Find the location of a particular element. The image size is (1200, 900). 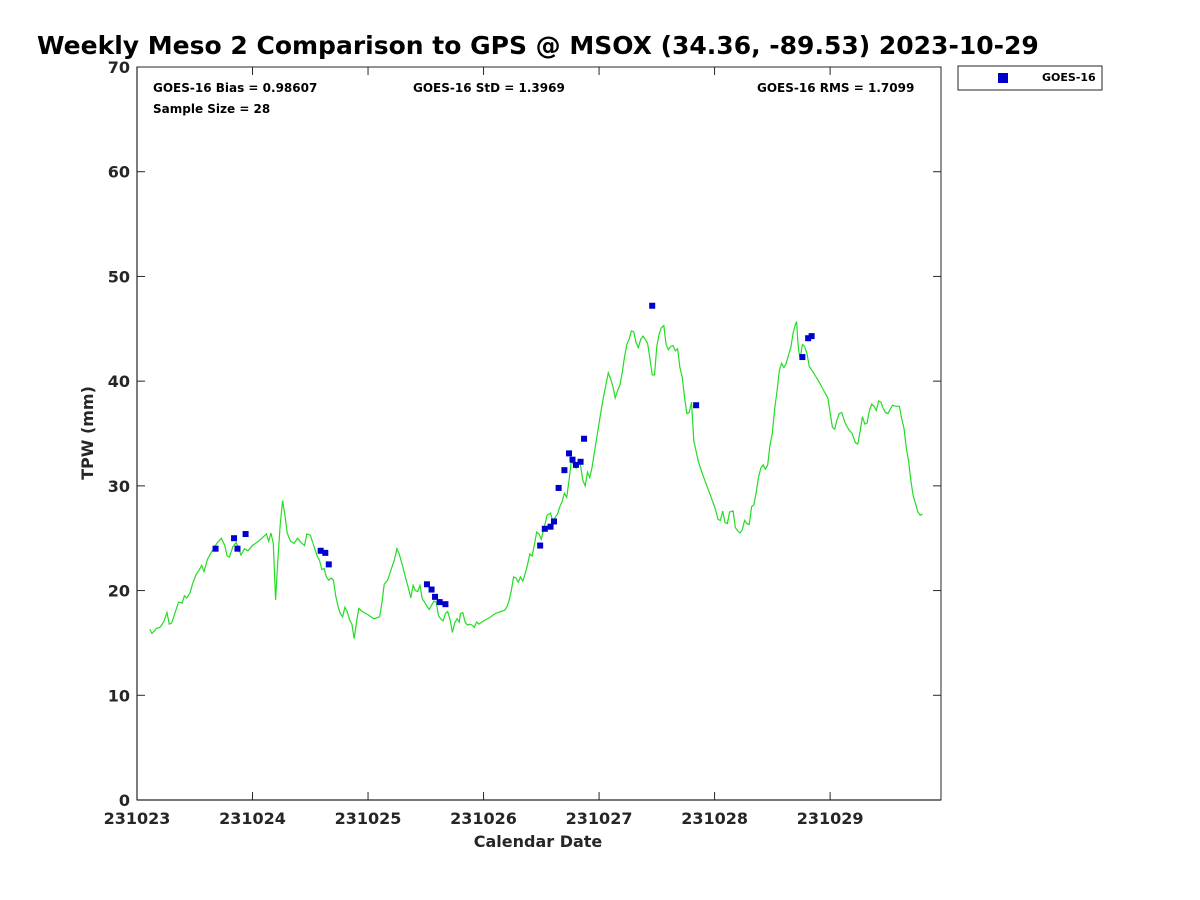

y-tick-label: 30 is located at coordinates (119, 486).